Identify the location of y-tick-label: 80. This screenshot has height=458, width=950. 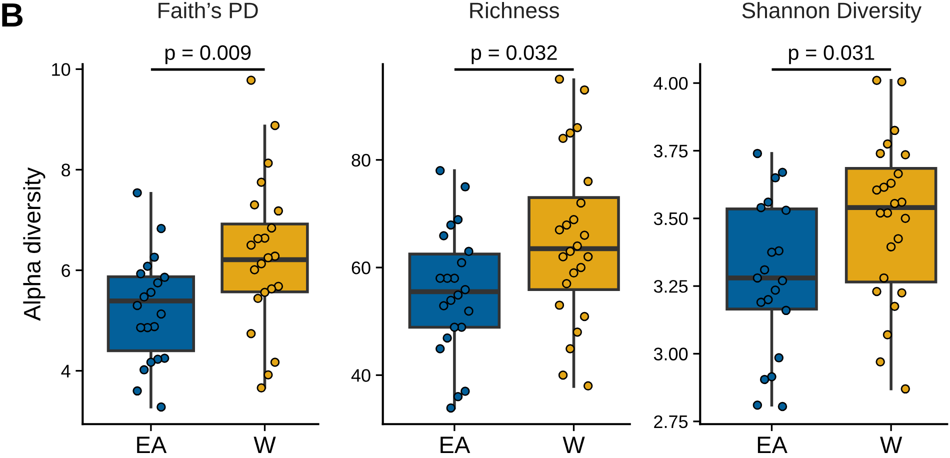
(361, 160).